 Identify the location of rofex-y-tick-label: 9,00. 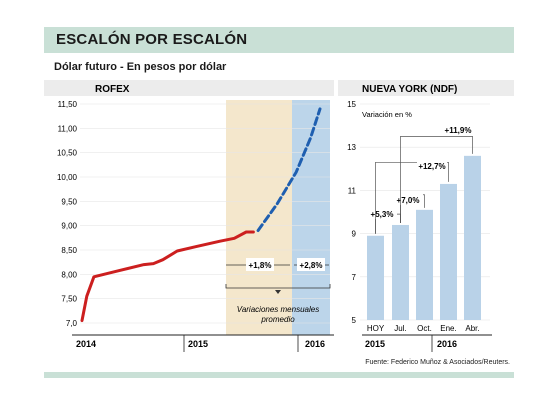
(69, 226).